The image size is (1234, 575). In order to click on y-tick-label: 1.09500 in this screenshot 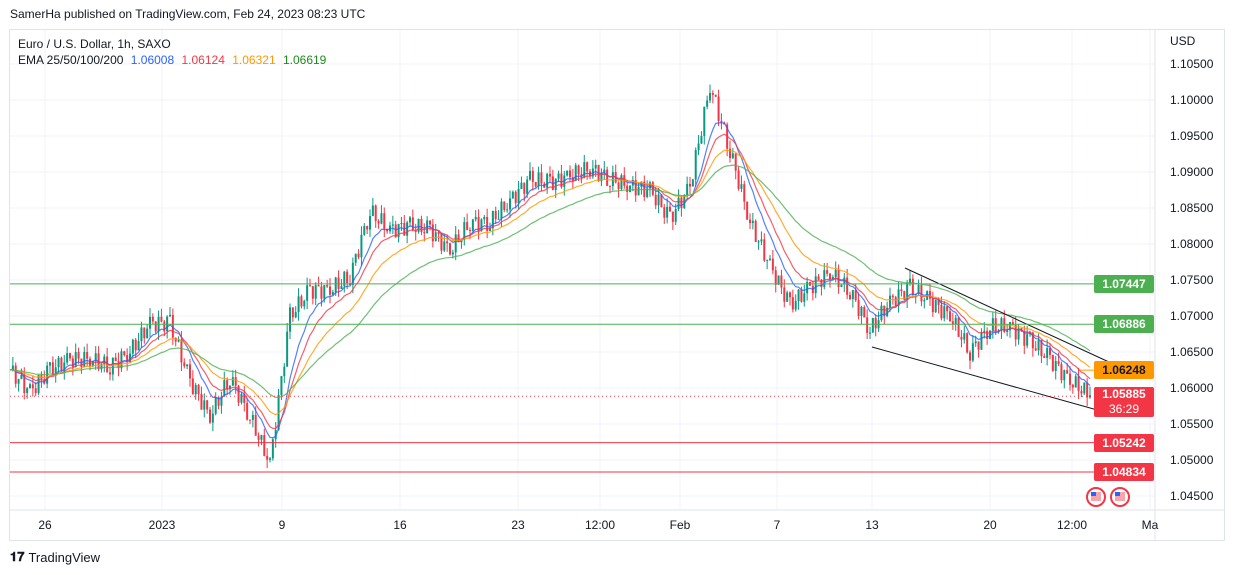, I will do `click(1192, 136)`.